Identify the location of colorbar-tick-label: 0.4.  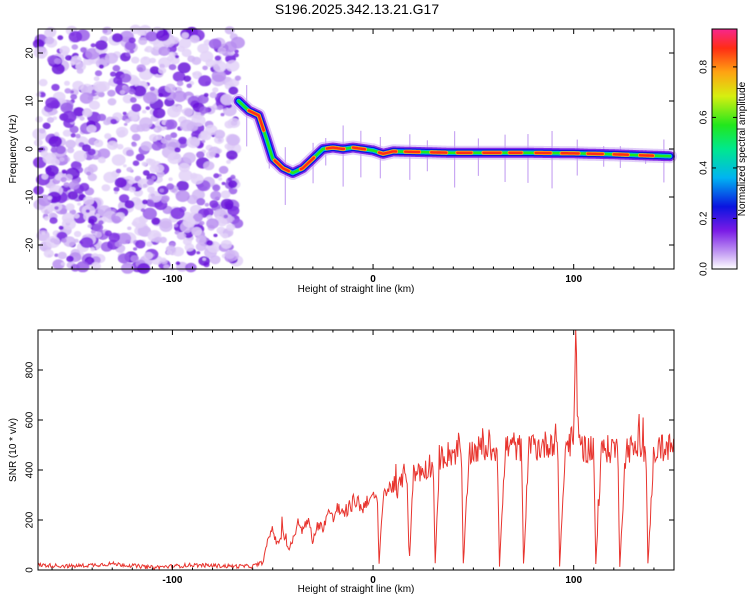
(704, 168).